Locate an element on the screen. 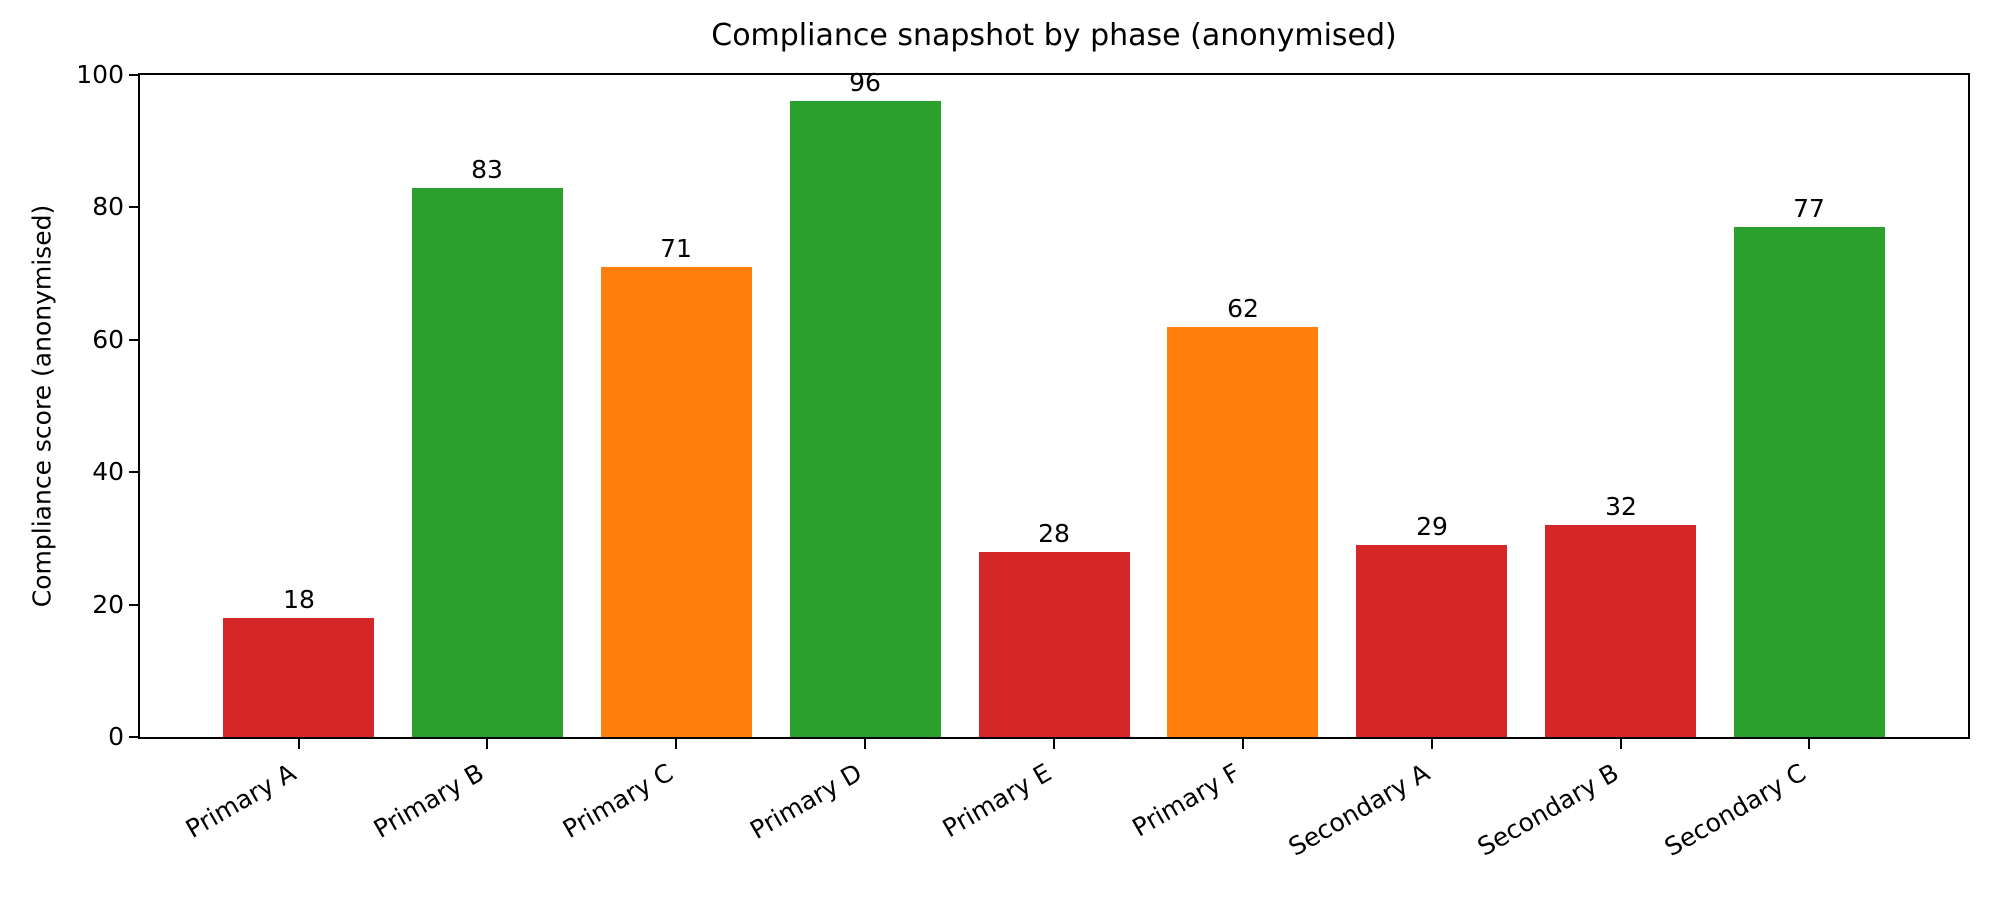 This screenshot has height=900, width=2000. bar-value-label: 29 is located at coordinates (1432, 526).